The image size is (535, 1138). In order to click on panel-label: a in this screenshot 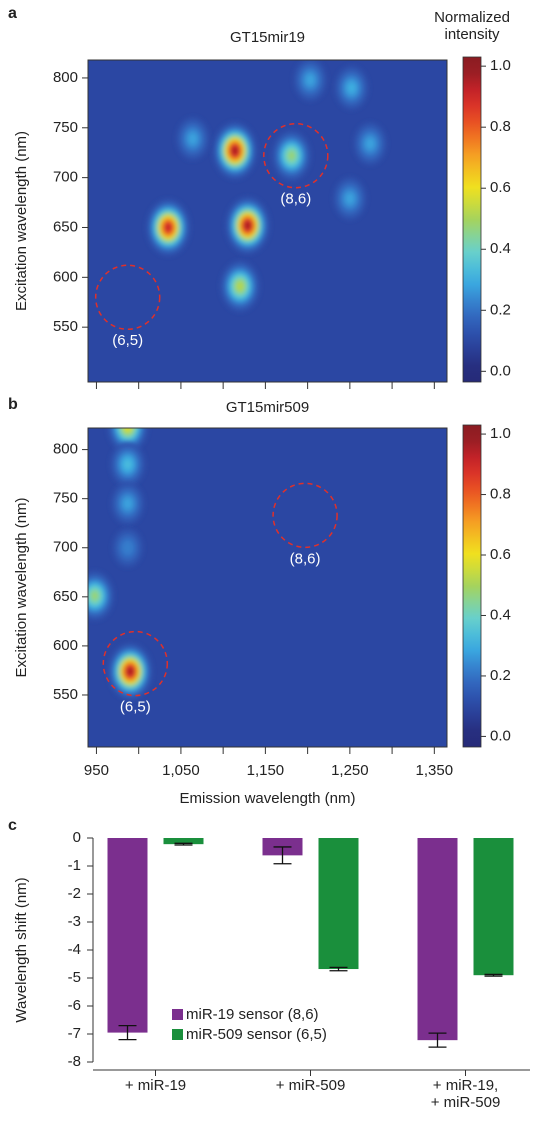, I will do `click(12, 13)`.